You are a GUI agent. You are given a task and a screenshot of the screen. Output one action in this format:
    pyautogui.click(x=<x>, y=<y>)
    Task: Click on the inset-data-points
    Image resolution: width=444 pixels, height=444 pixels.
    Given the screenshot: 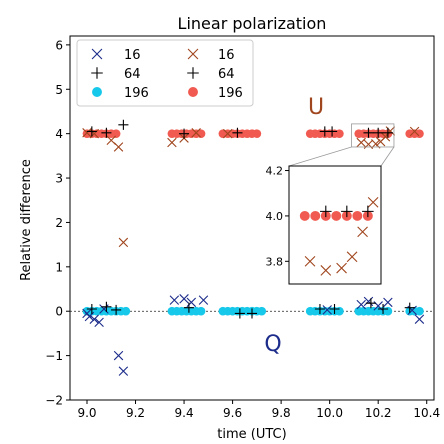 What is the action you would take?
    pyautogui.click(x=339, y=236)
    